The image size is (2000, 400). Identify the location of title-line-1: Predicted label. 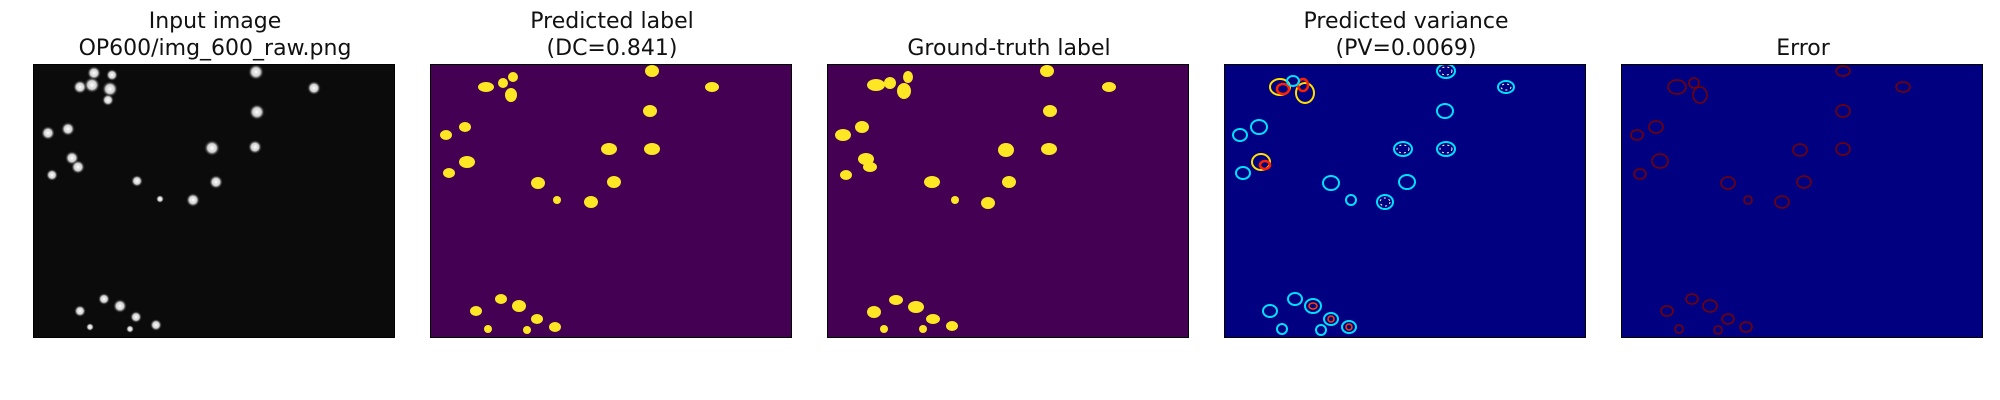
(612, 21).